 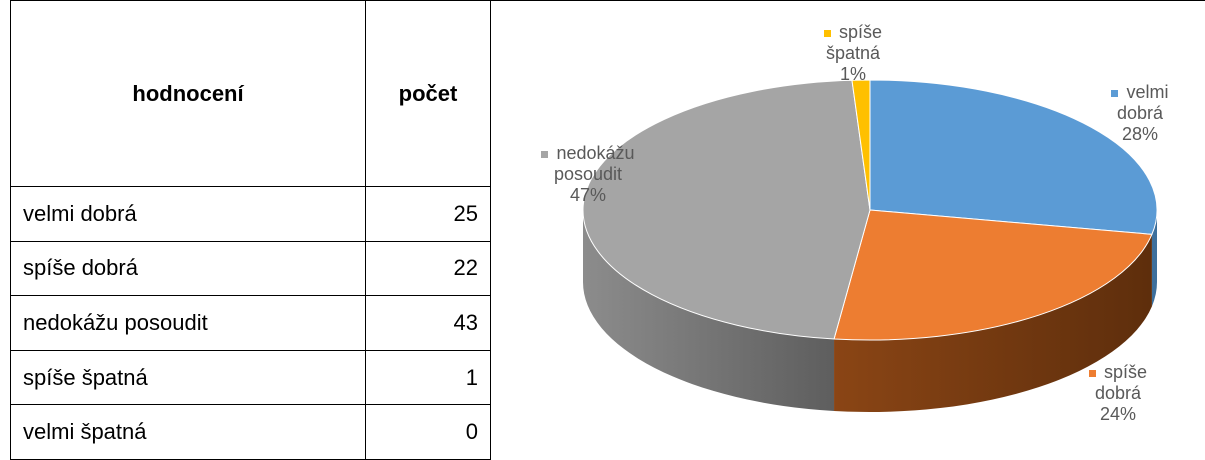 What do you see at coordinates (428, 432) in the screenshot?
I see `count-cell: 0` at bounding box center [428, 432].